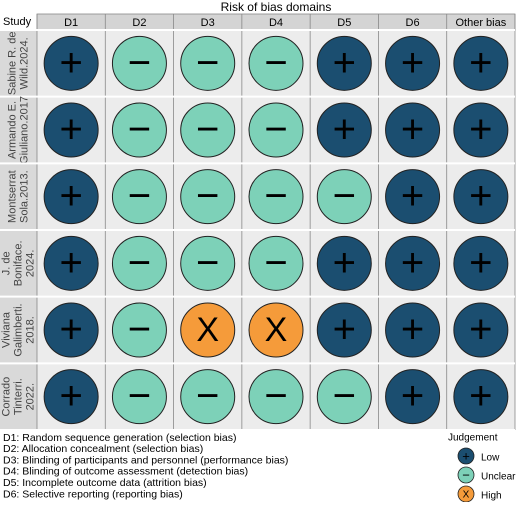 This screenshot has height=507, width=520. What do you see at coordinates (18, 329) in the screenshot?
I see `study-label: Galimberti.` at bounding box center [18, 329].